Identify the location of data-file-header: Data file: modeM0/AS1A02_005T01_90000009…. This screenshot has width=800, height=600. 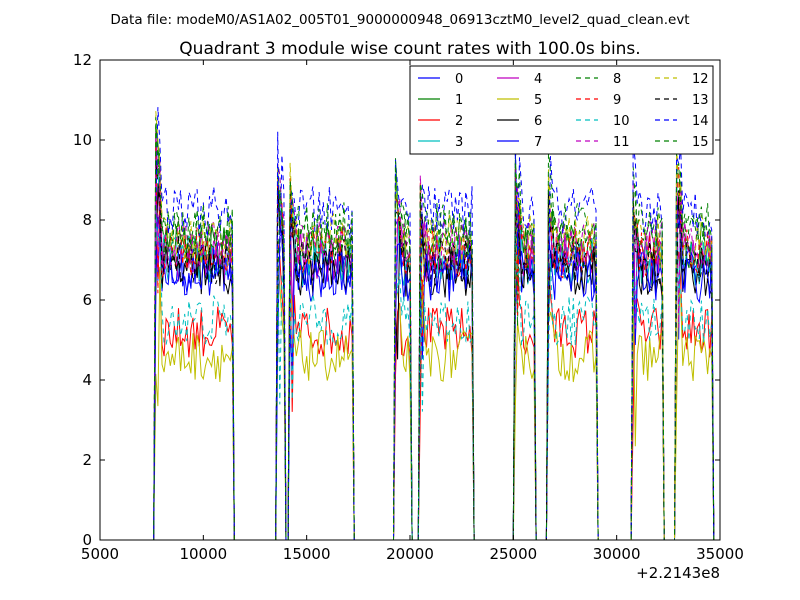
(399, 20).